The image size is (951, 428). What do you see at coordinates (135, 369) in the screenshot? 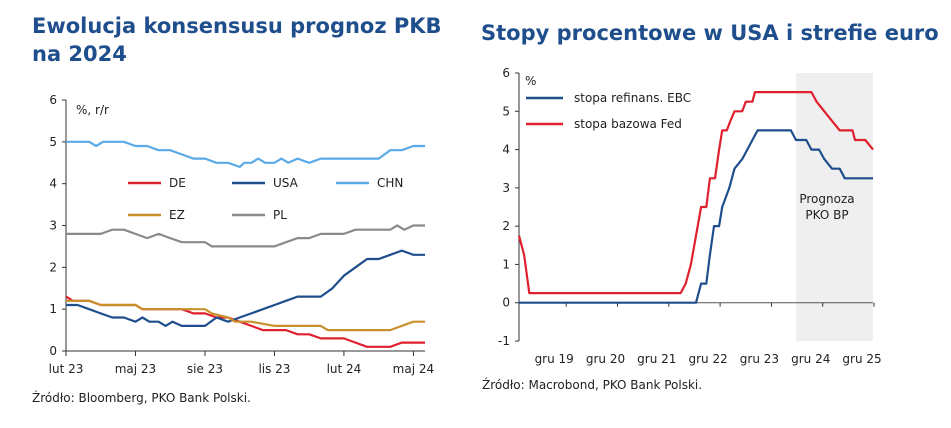
I see `left-x-tick-label: maj 23` at bounding box center [135, 369].